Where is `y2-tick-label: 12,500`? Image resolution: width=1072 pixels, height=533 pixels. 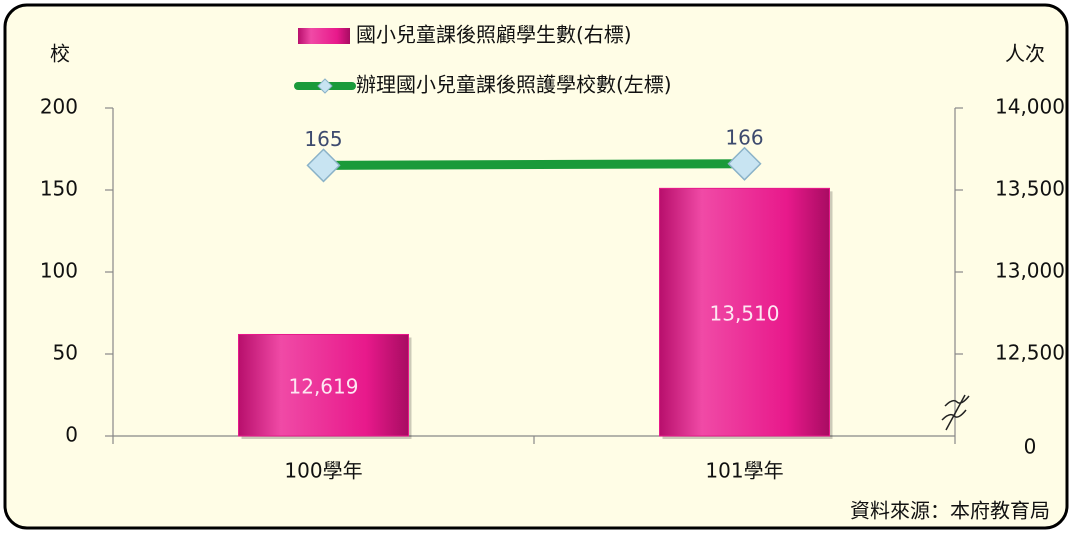 y2-tick-label: 12,500 is located at coordinates (1030, 353).